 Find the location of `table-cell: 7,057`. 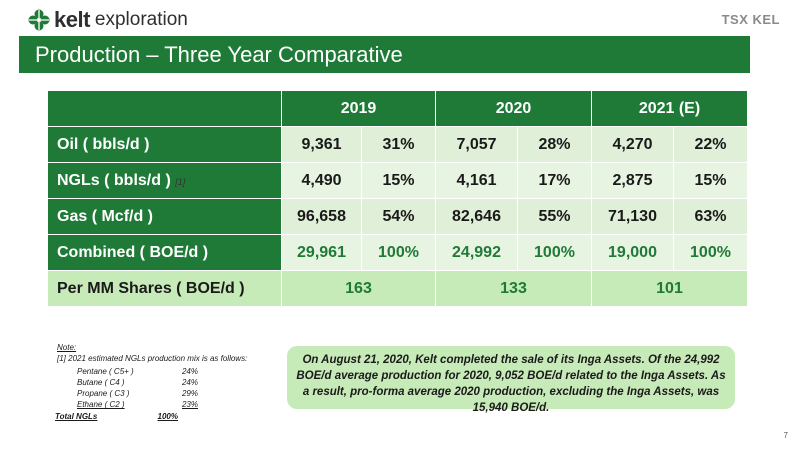

table-cell: 7,057 is located at coordinates (476, 144).